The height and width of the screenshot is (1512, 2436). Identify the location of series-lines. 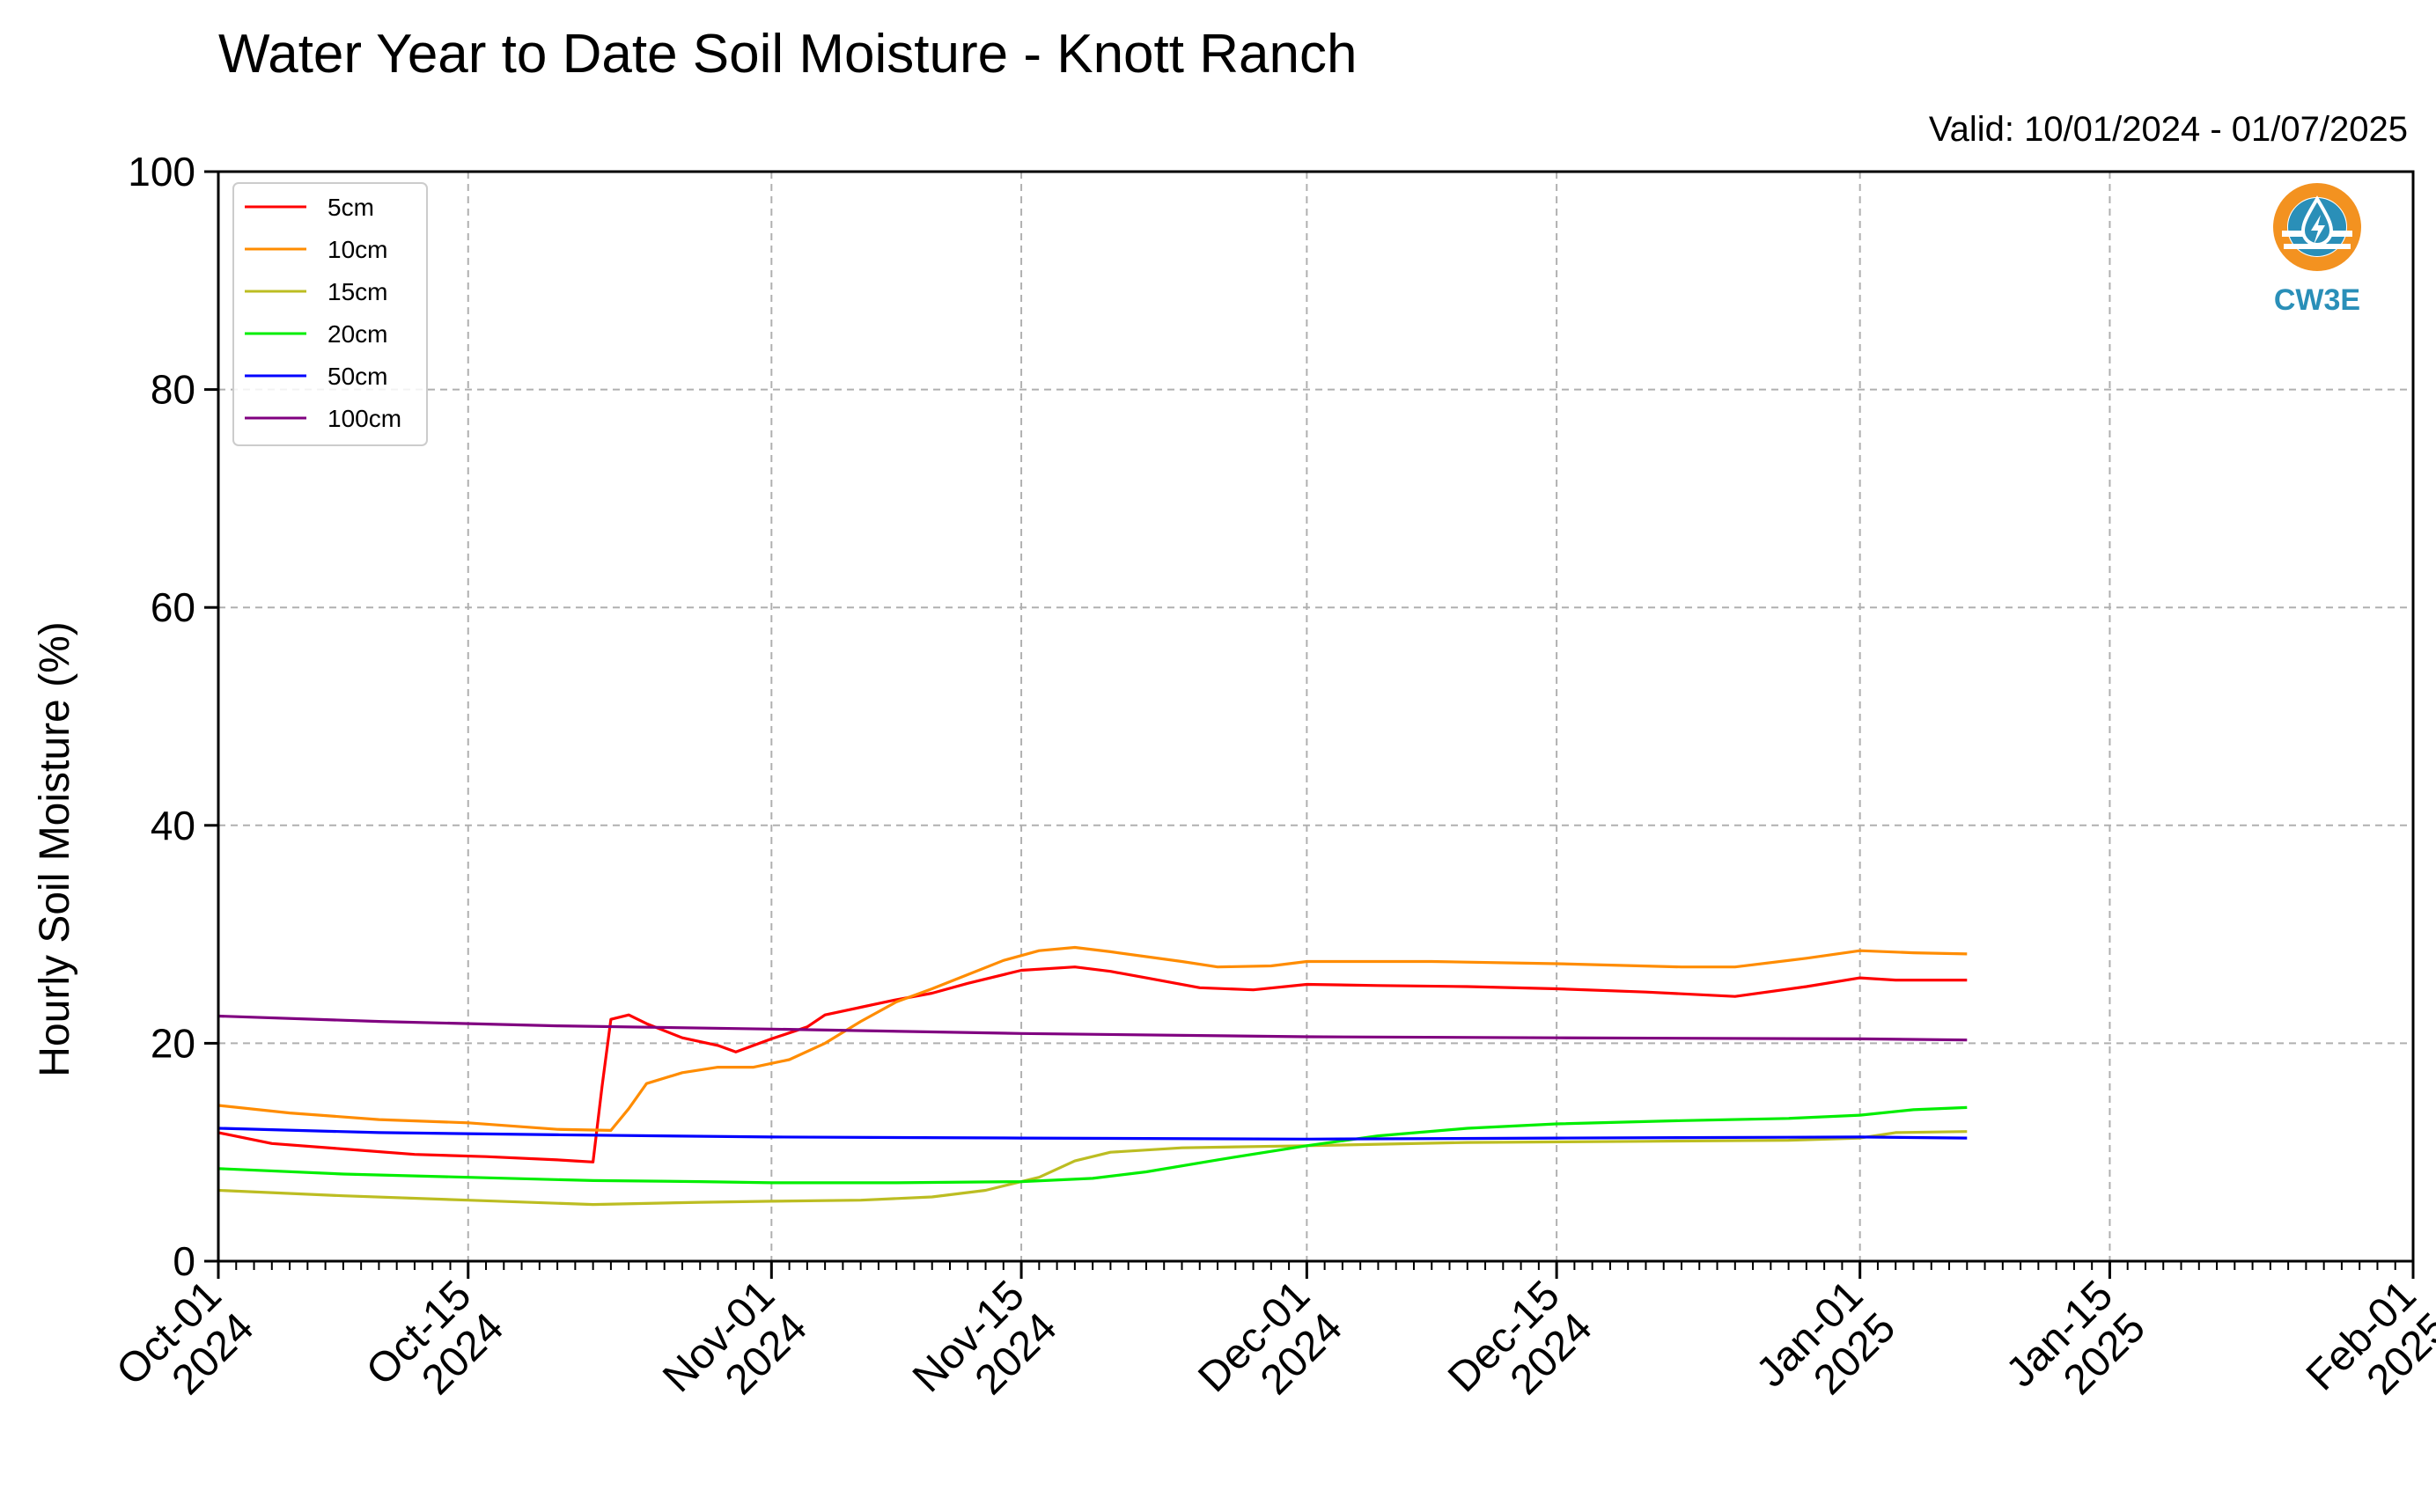
(1092, 1076).